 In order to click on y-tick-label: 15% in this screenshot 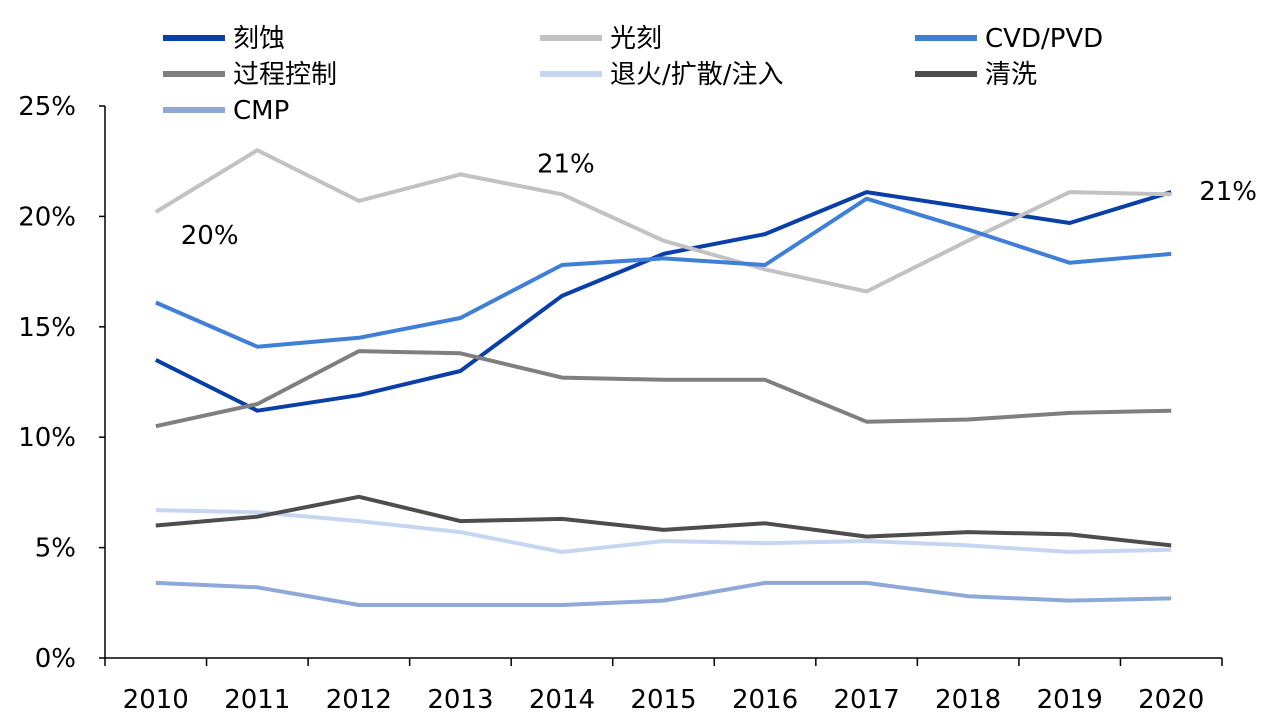, I will do `click(47, 328)`.